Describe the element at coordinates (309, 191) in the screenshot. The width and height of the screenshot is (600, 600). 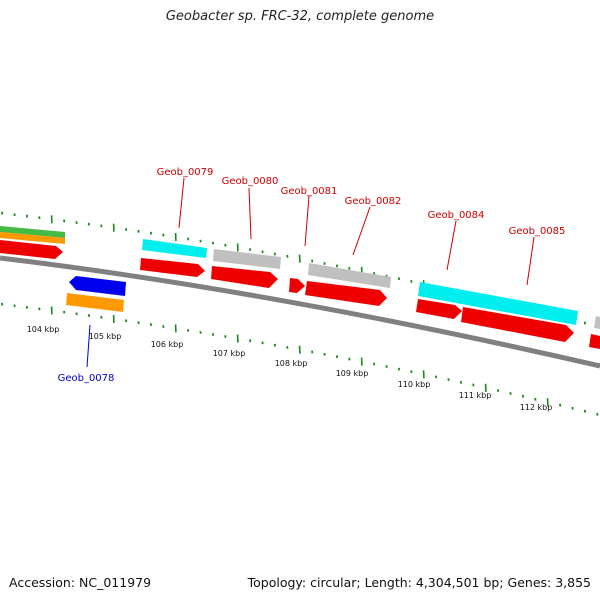
I see `gene-label: Geob_0081` at that location.